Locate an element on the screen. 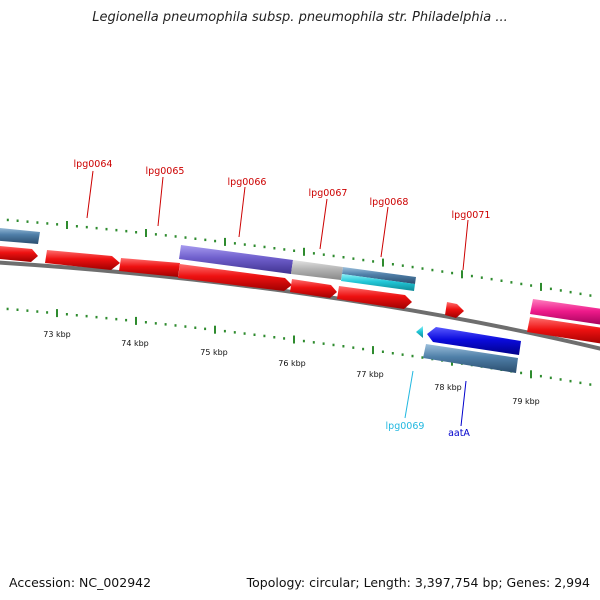 This screenshot has width=600, height=600. gene-feature-lpg0071 is located at coordinates (454, 310).